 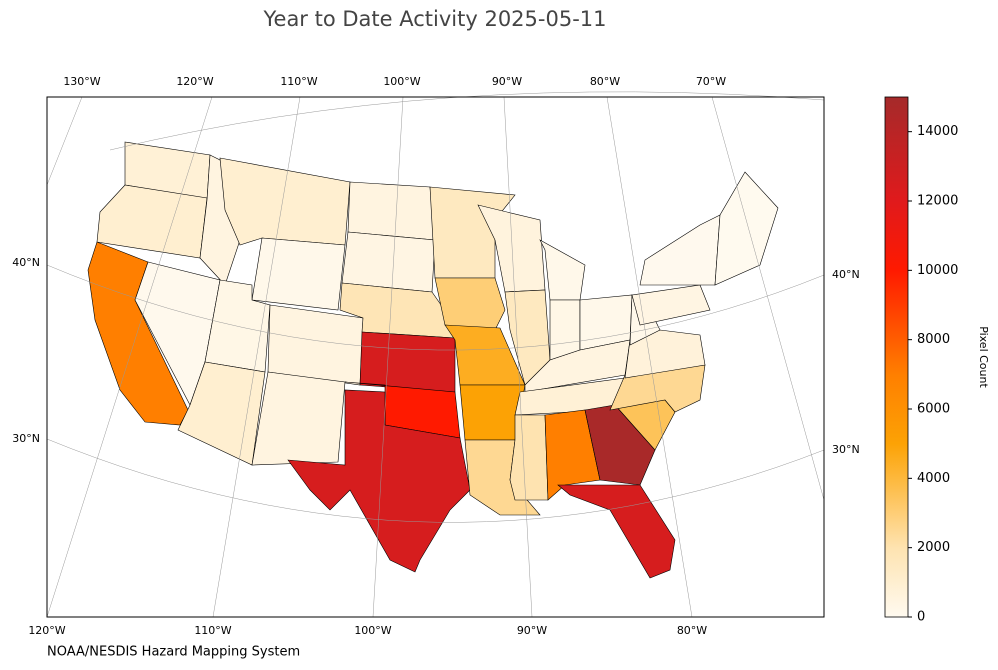 I want to click on graticule-label: 130°W, so click(x=81, y=81).